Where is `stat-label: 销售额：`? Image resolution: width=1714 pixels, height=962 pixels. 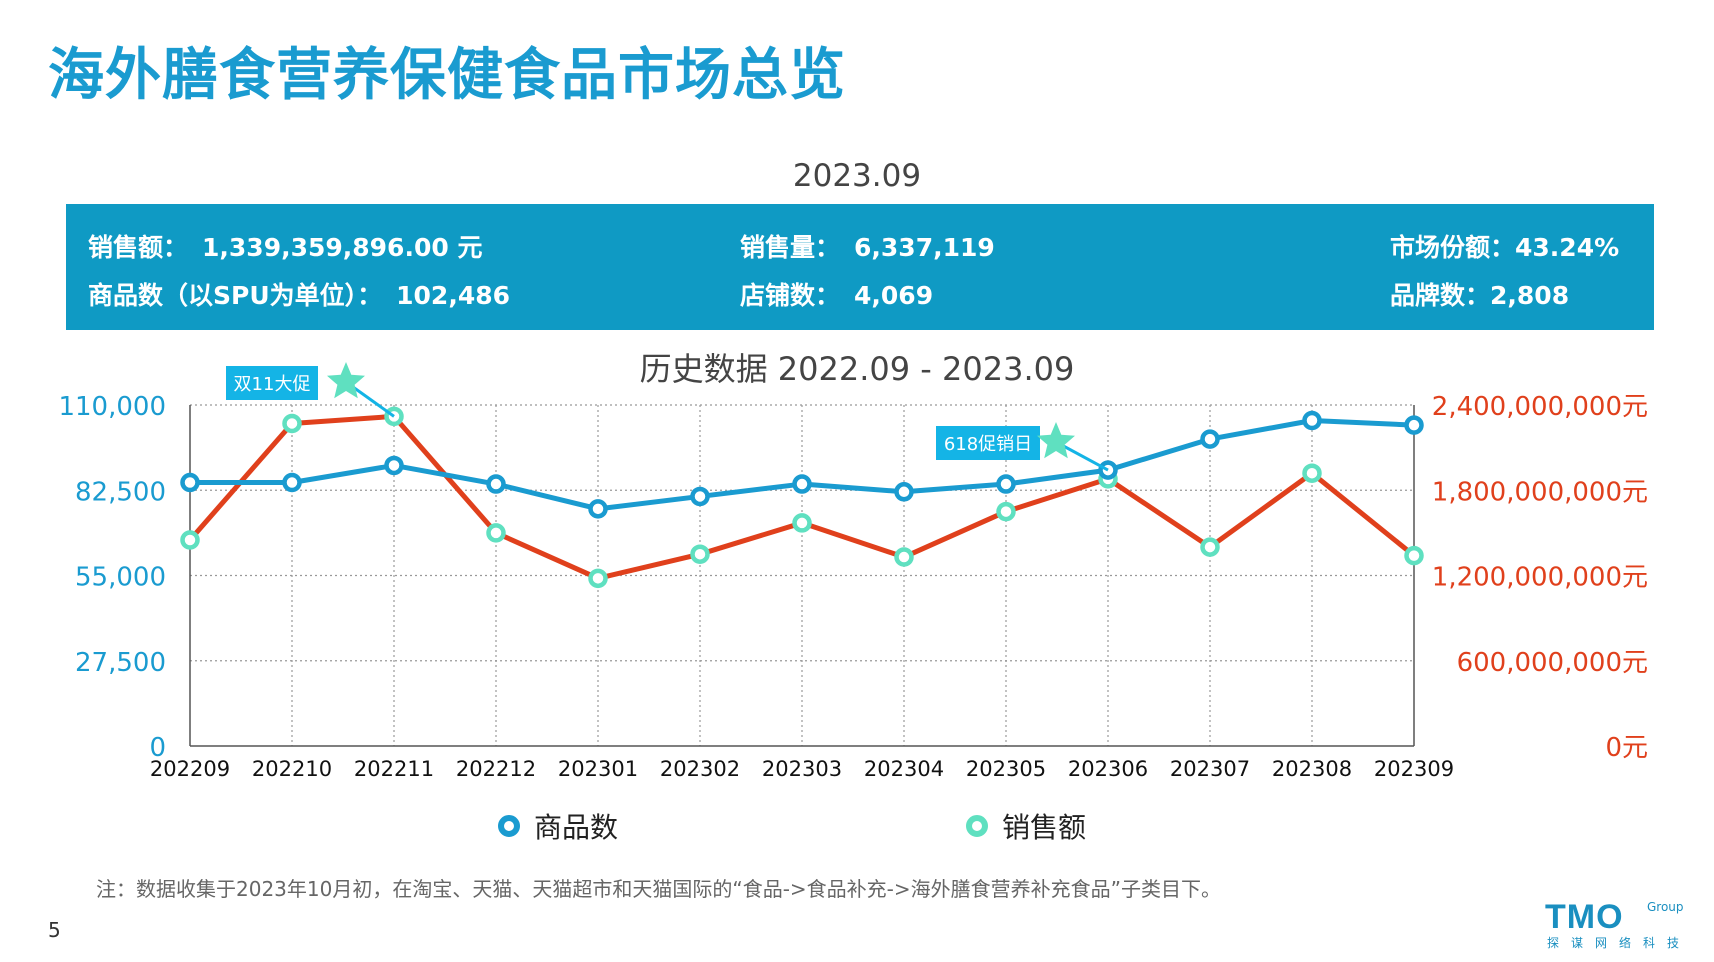 stat-label: 销售额： is located at coordinates (138, 247).